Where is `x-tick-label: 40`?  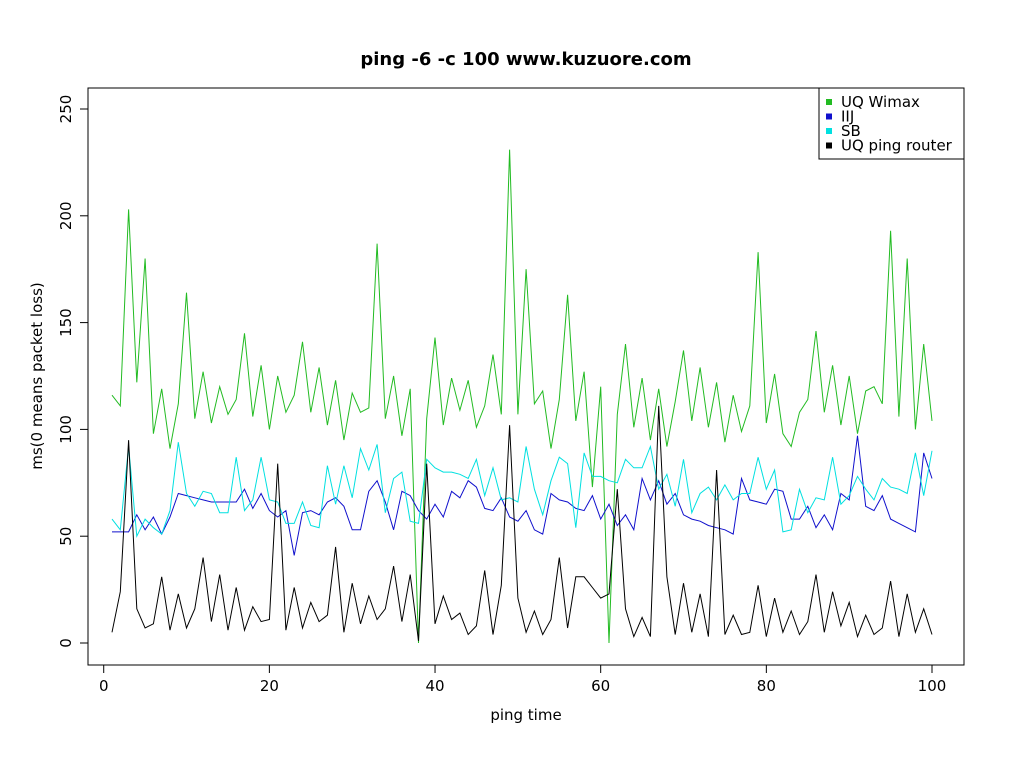
x-tick-label: 40 is located at coordinates (434, 686).